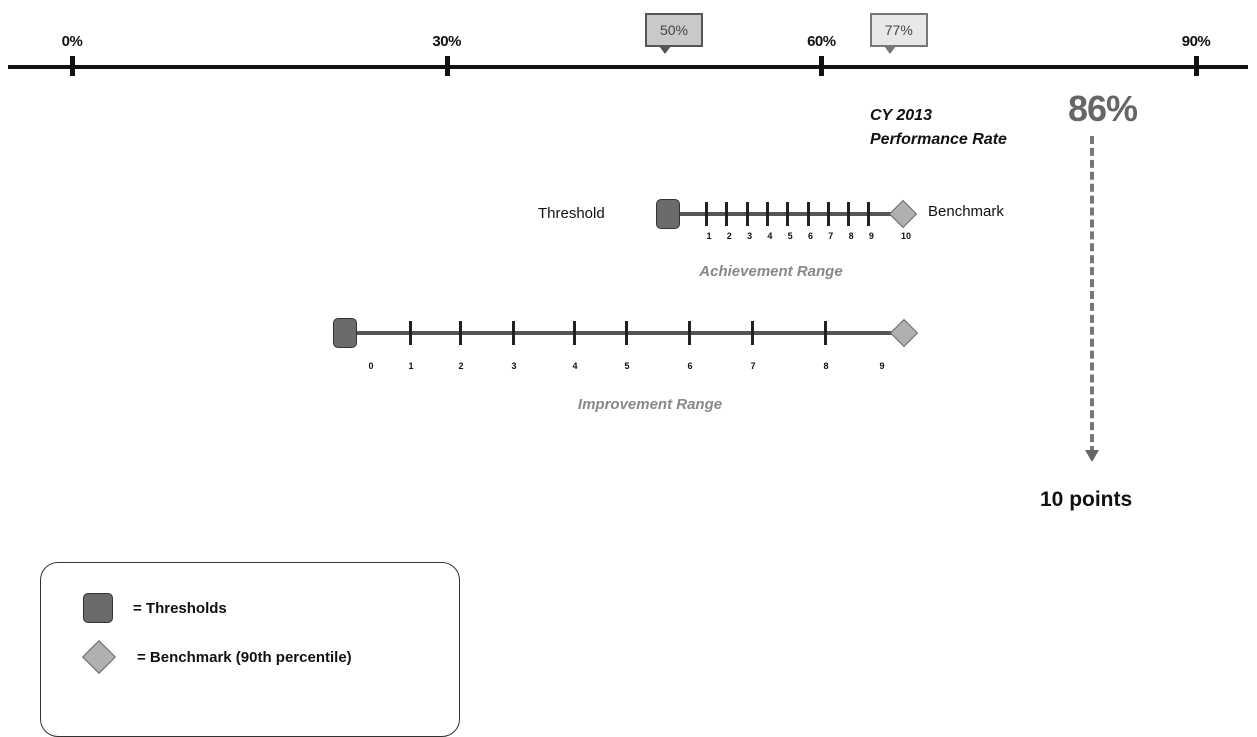  What do you see at coordinates (72, 41) in the screenshot?
I see `axis-tick-label: 0%` at bounding box center [72, 41].